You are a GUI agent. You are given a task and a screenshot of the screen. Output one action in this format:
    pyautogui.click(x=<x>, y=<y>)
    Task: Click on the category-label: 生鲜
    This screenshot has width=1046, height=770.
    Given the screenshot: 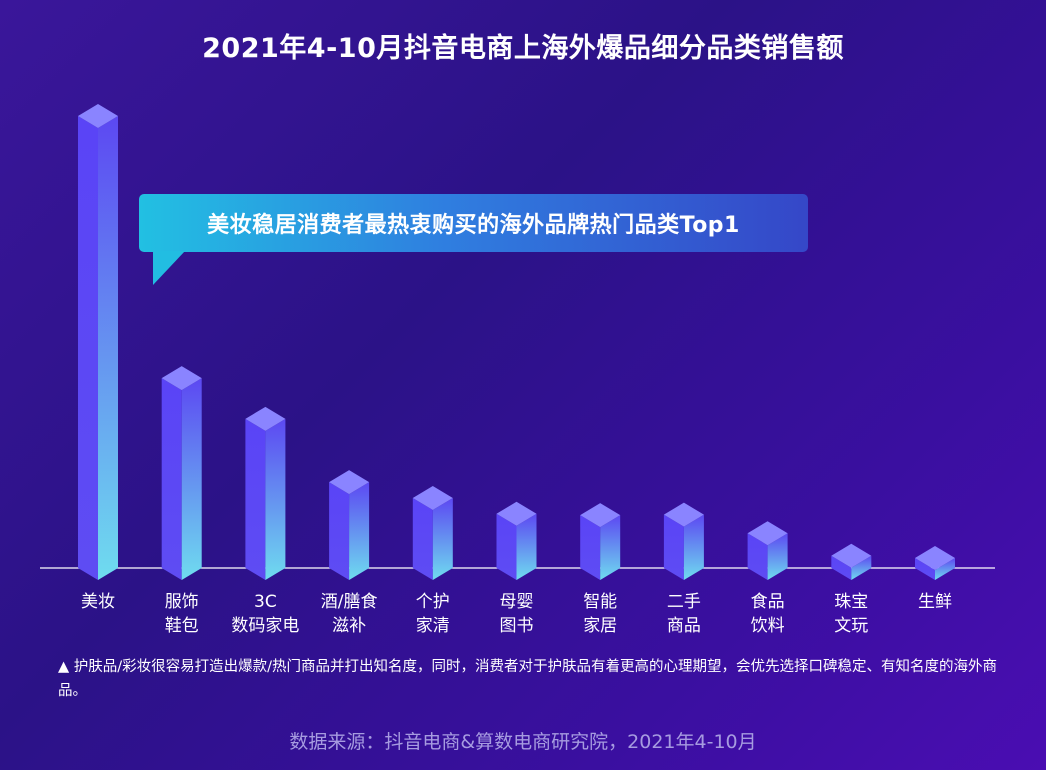 What is the action you would take?
    pyautogui.click(x=935, y=602)
    